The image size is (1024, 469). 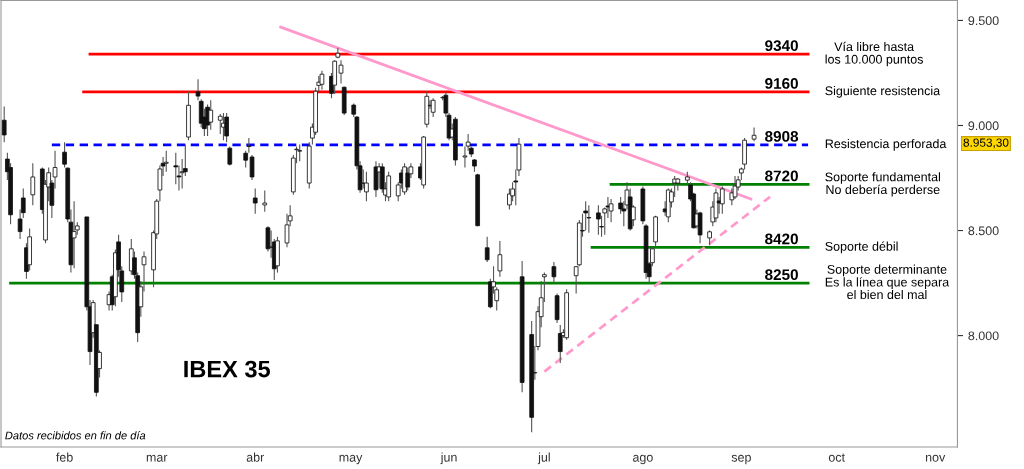 What do you see at coordinates (782, 136) in the screenshot?
I see `series-label: 8908` at bounding box center [782, 136].